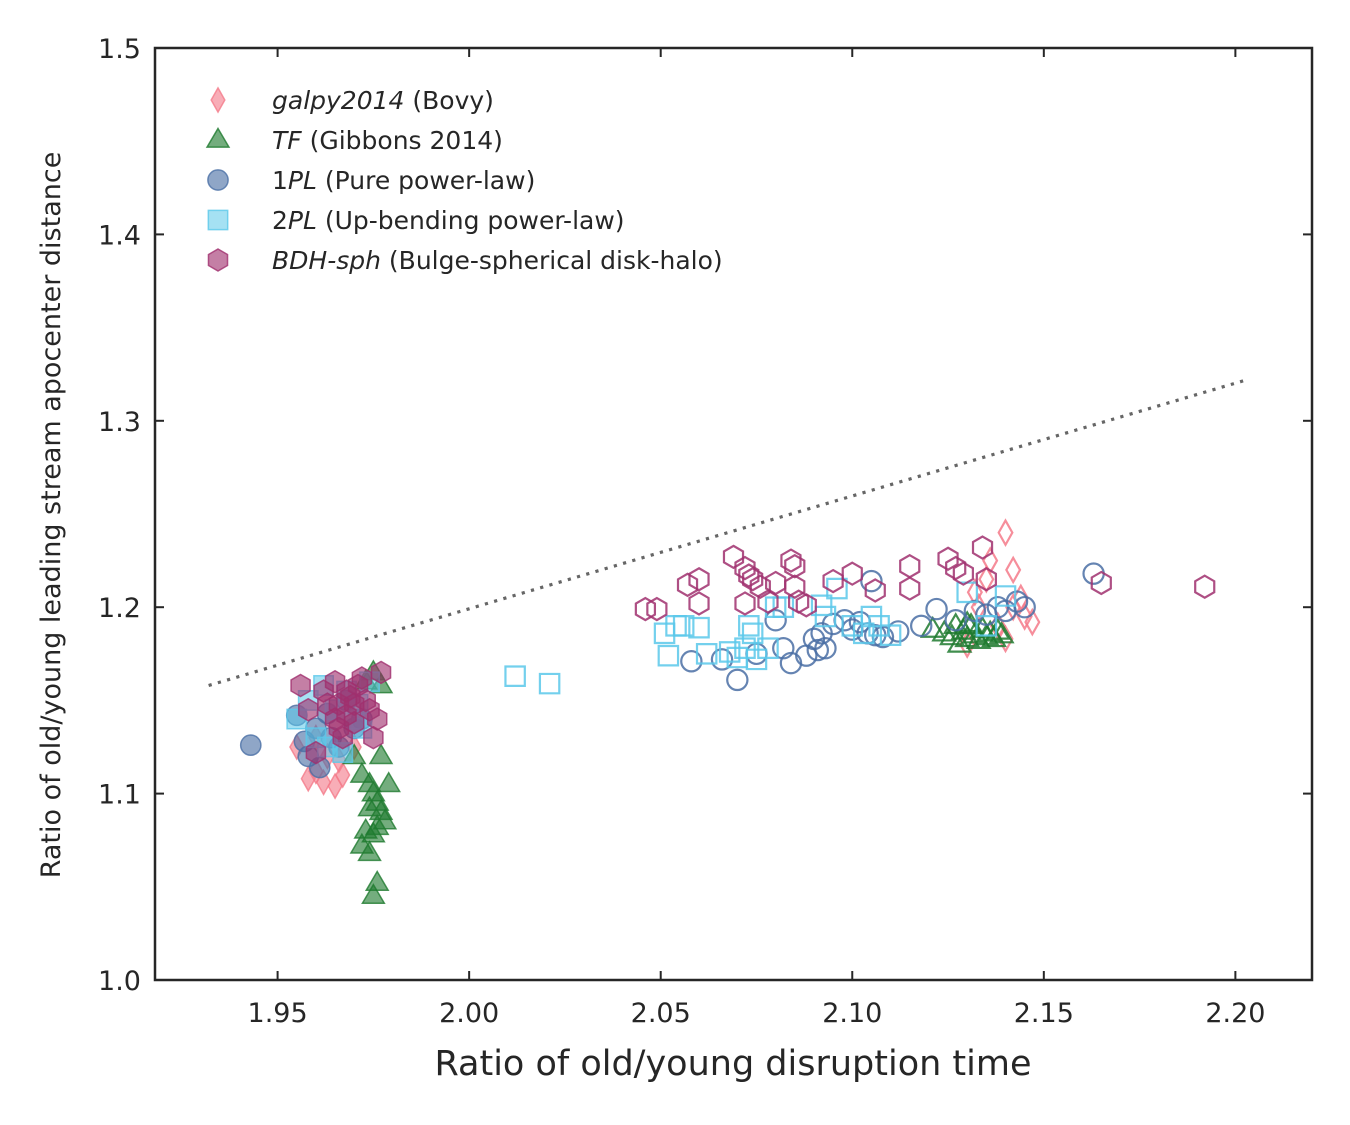 The height and width of the screenshot is (1125, 1350). What do you see at coordinates (732, 1064) in the screenshot?
I see `x-axis-label: Ratio of old/young disruption time` at bounding box center [732, 1064].